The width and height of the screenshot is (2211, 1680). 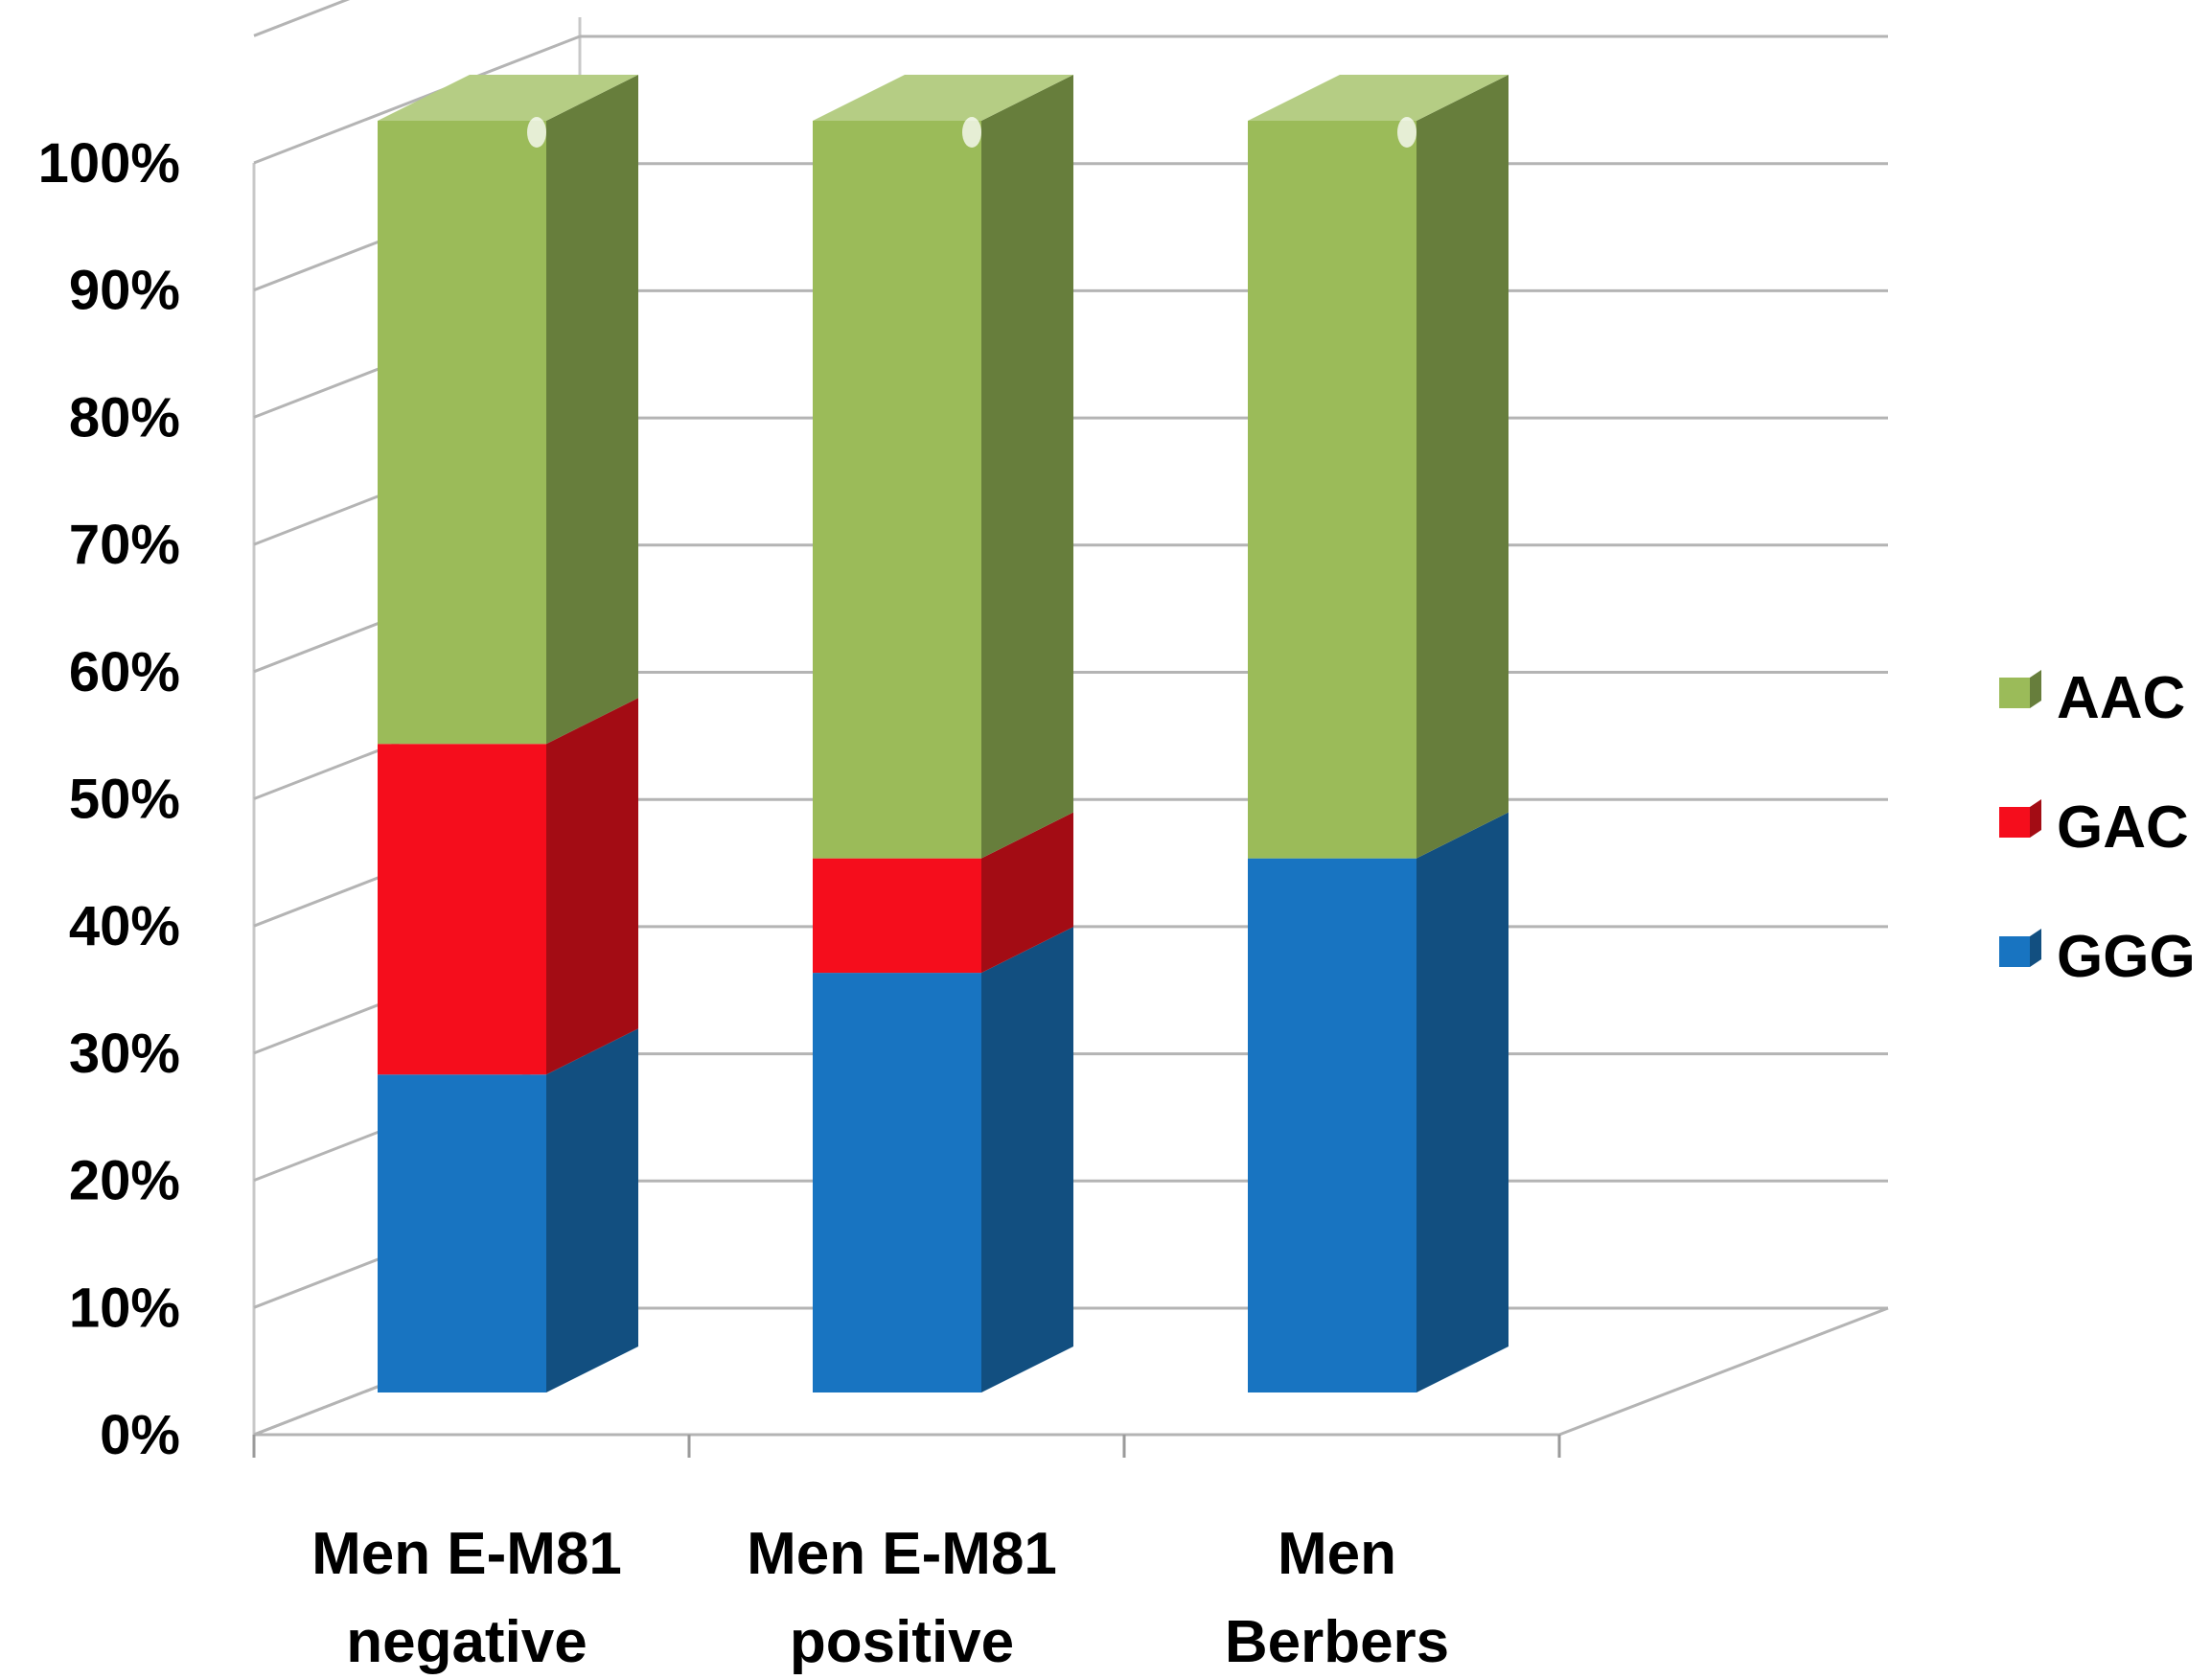 I want to click on x-tick-label-2-line0: Men, so click(x=1337, y=1554).